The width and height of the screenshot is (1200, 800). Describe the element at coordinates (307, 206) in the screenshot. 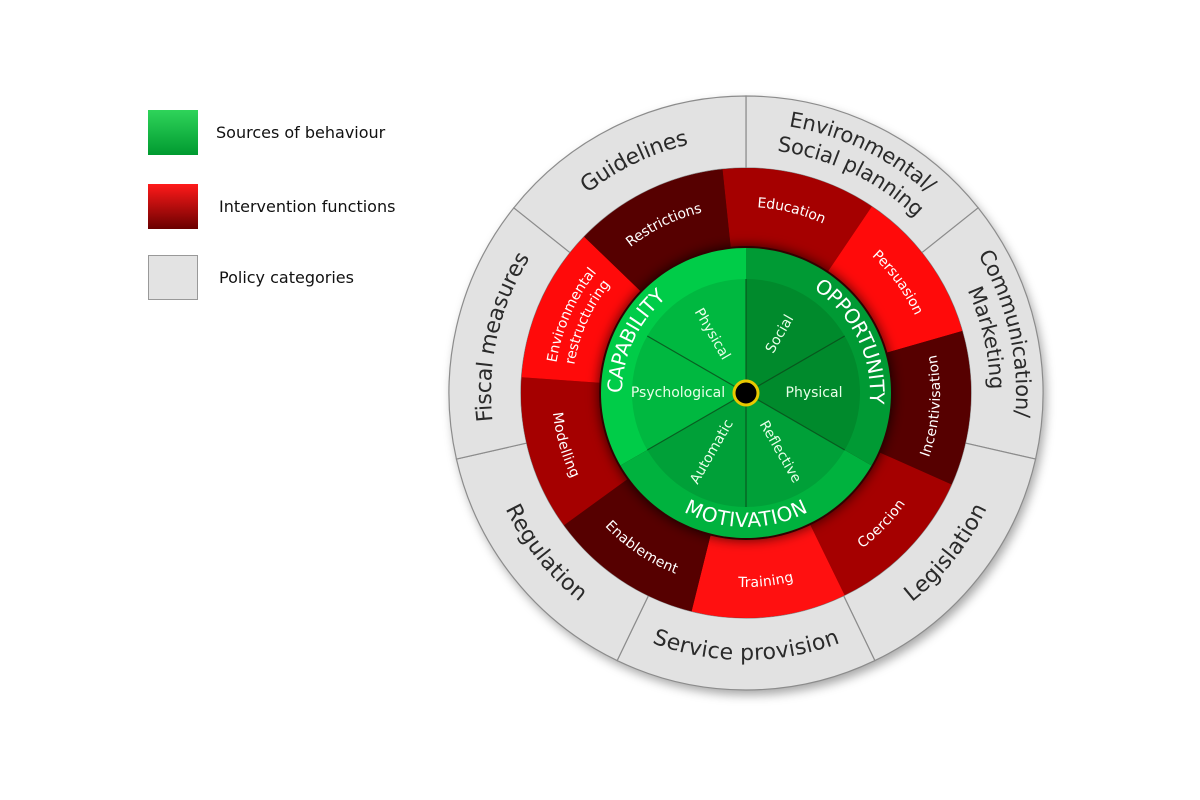

I see `legend-label: Intervention functions` at that location.